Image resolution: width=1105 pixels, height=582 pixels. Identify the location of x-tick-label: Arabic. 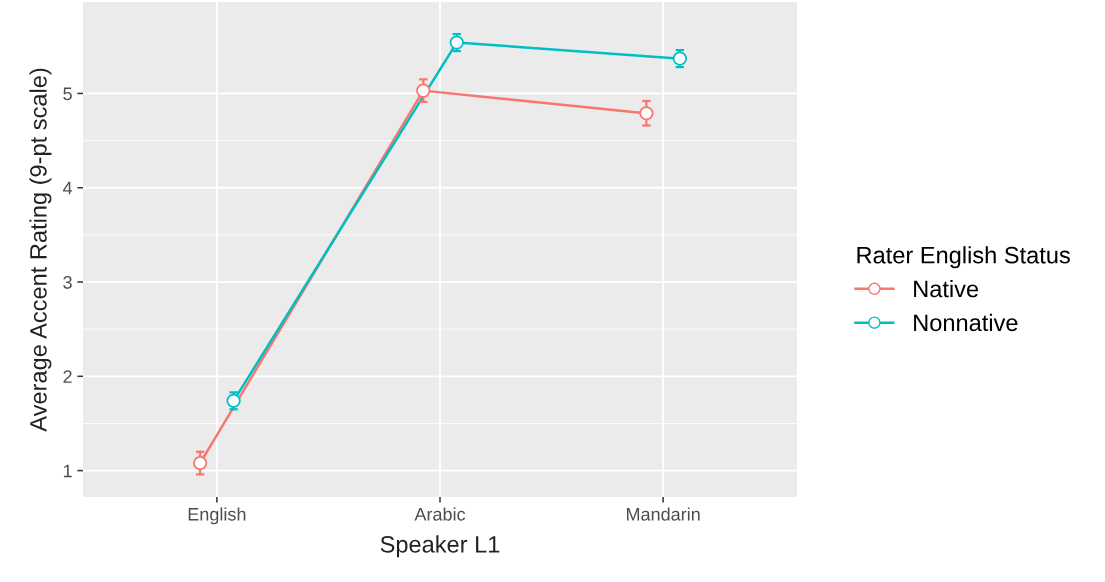
(440, 514).